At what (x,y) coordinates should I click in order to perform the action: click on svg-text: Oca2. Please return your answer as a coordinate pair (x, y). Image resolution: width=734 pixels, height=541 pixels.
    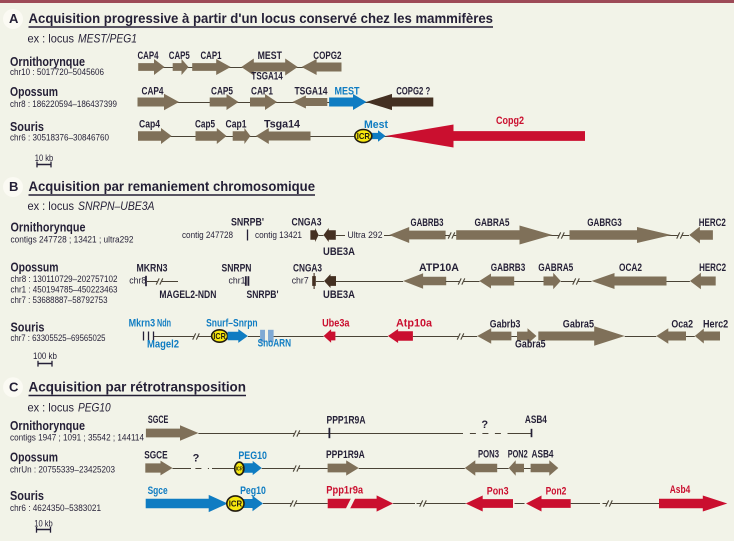
    Looking at the image, I should click on (682, 324).